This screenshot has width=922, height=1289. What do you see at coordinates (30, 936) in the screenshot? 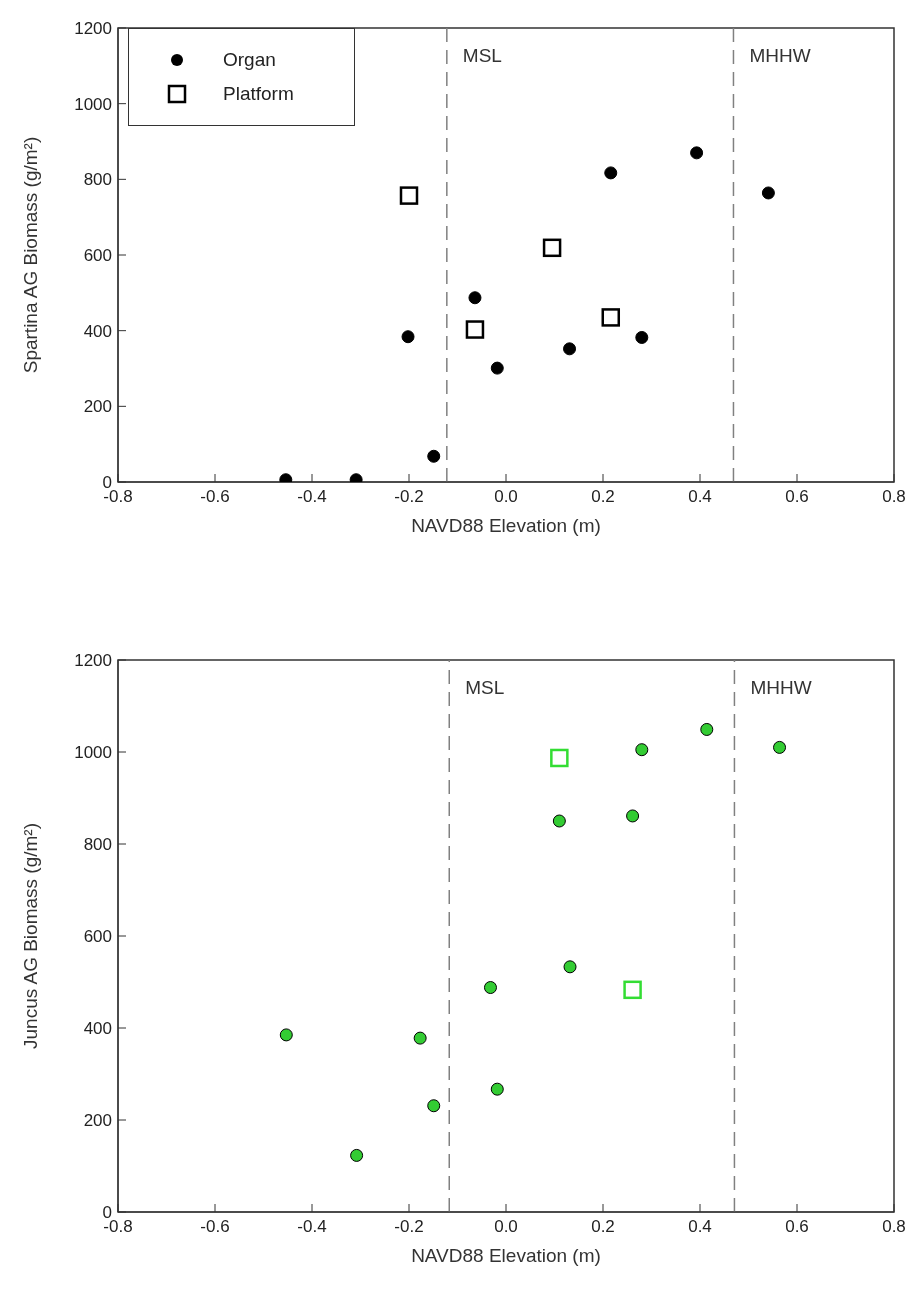
I see `y-axis-title: Juncus AG Biomass (g/m²)` at bounding box center [30, 936].